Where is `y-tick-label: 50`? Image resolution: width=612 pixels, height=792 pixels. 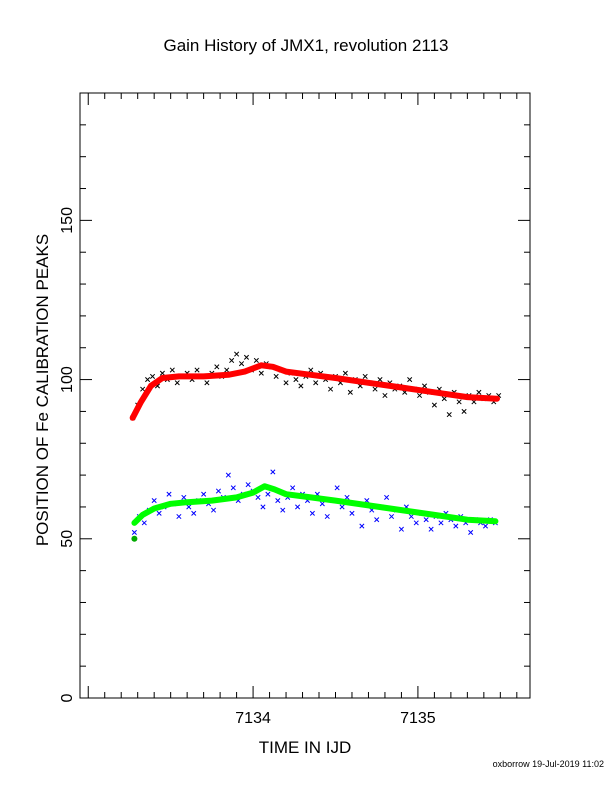 y-tick-label: 50 is located at coordinates (67, 539).